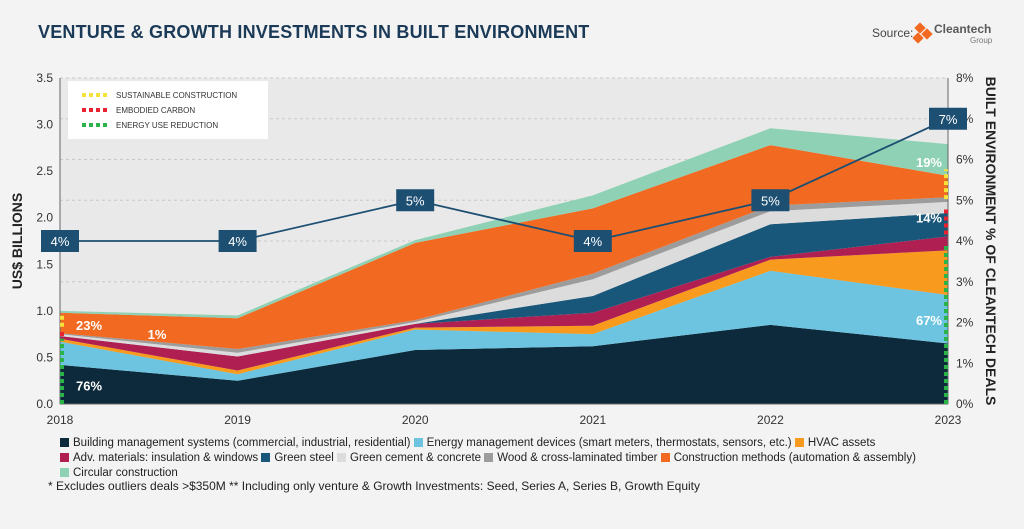  Describe the element at coordinates (60, 420) in the screenshot. I see `x-tick-label: 2018` at that location.